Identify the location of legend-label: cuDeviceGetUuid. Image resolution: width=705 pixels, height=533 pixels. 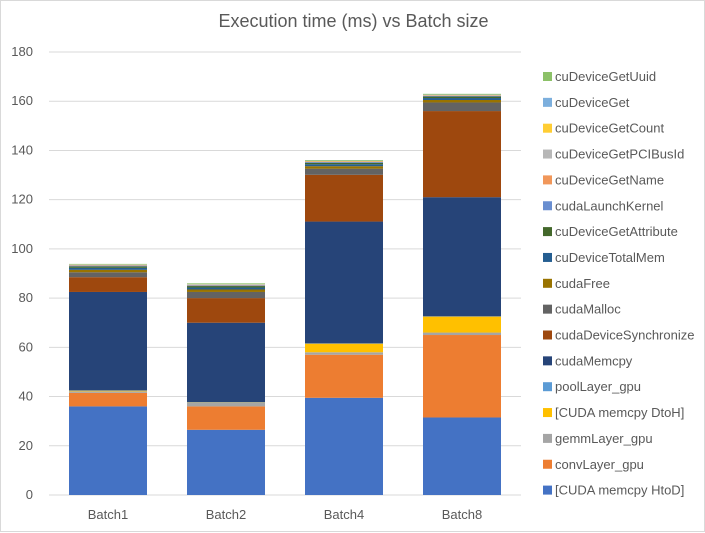
(605, 76).